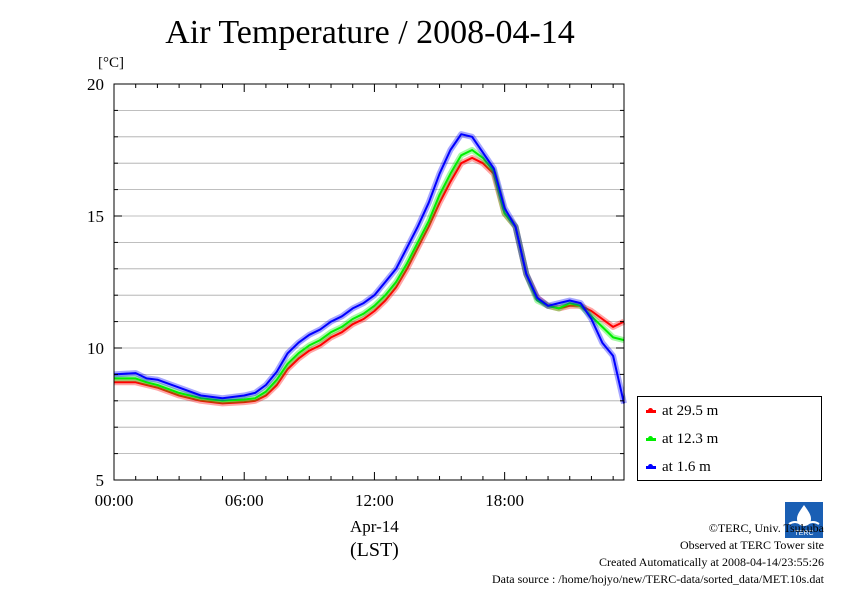 This screenshot has height=595, width=842. Describe the element at coordinates (729, 438) in the screenshot. I see `legend: at 29.5 m at 12.3 m at 1.6 m` at that location.